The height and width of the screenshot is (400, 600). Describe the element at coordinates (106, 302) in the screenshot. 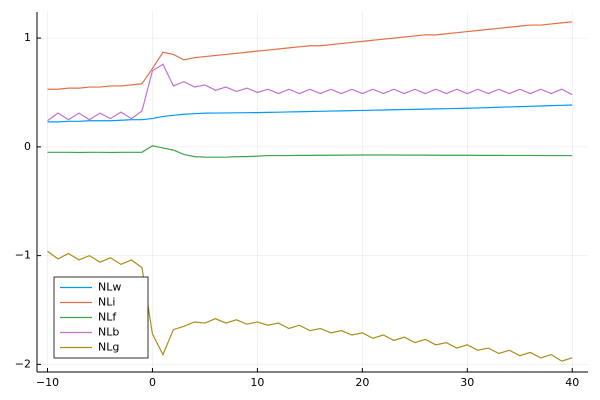

I see `legend-label: NLi` at that location.